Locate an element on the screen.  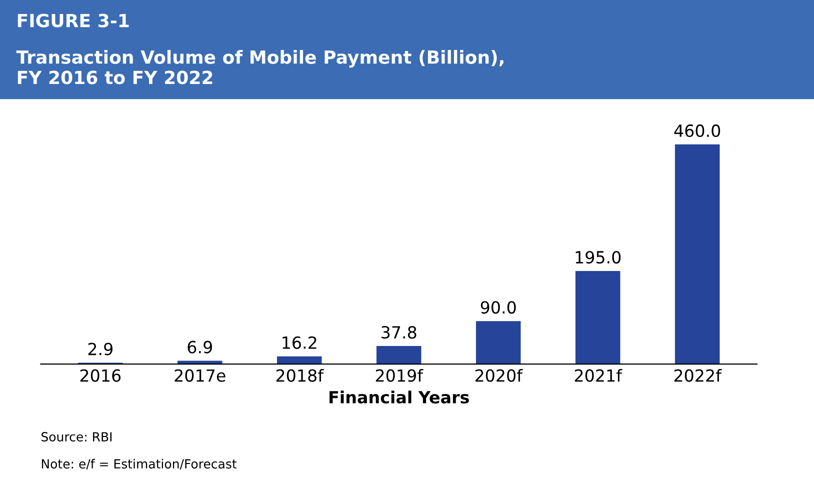
x-tick-label: 2021f is located at coordinates (598, 375).